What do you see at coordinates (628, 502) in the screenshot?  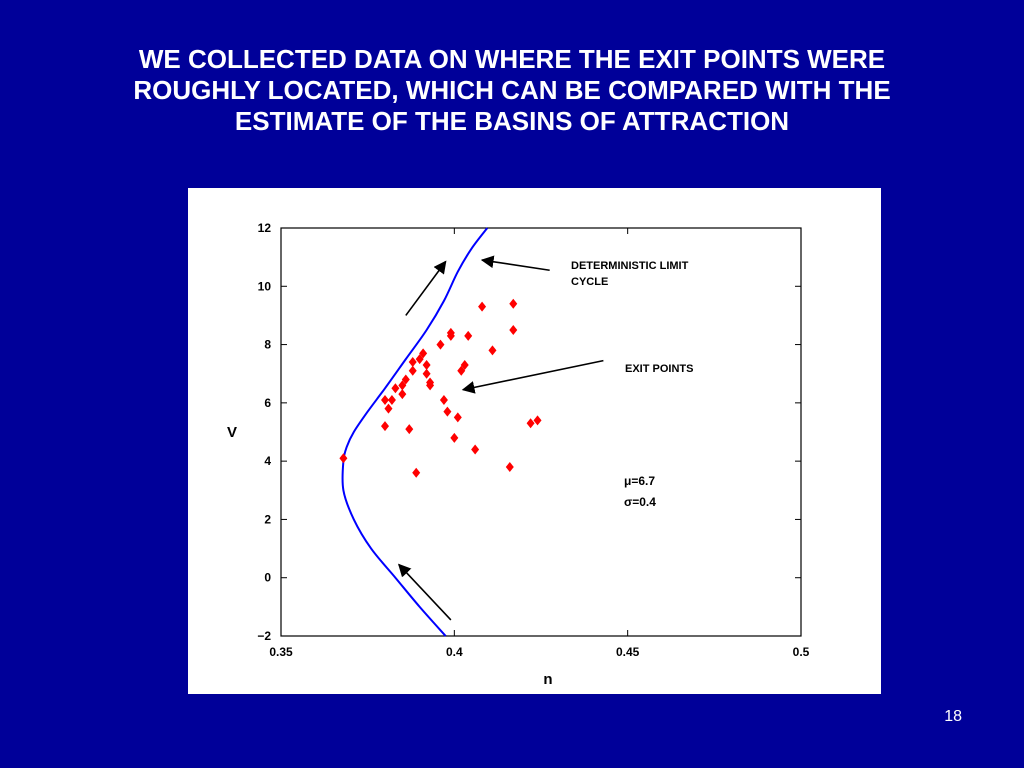 I see `sigma-symbol-label: σ` at bounding box center [628, 502].